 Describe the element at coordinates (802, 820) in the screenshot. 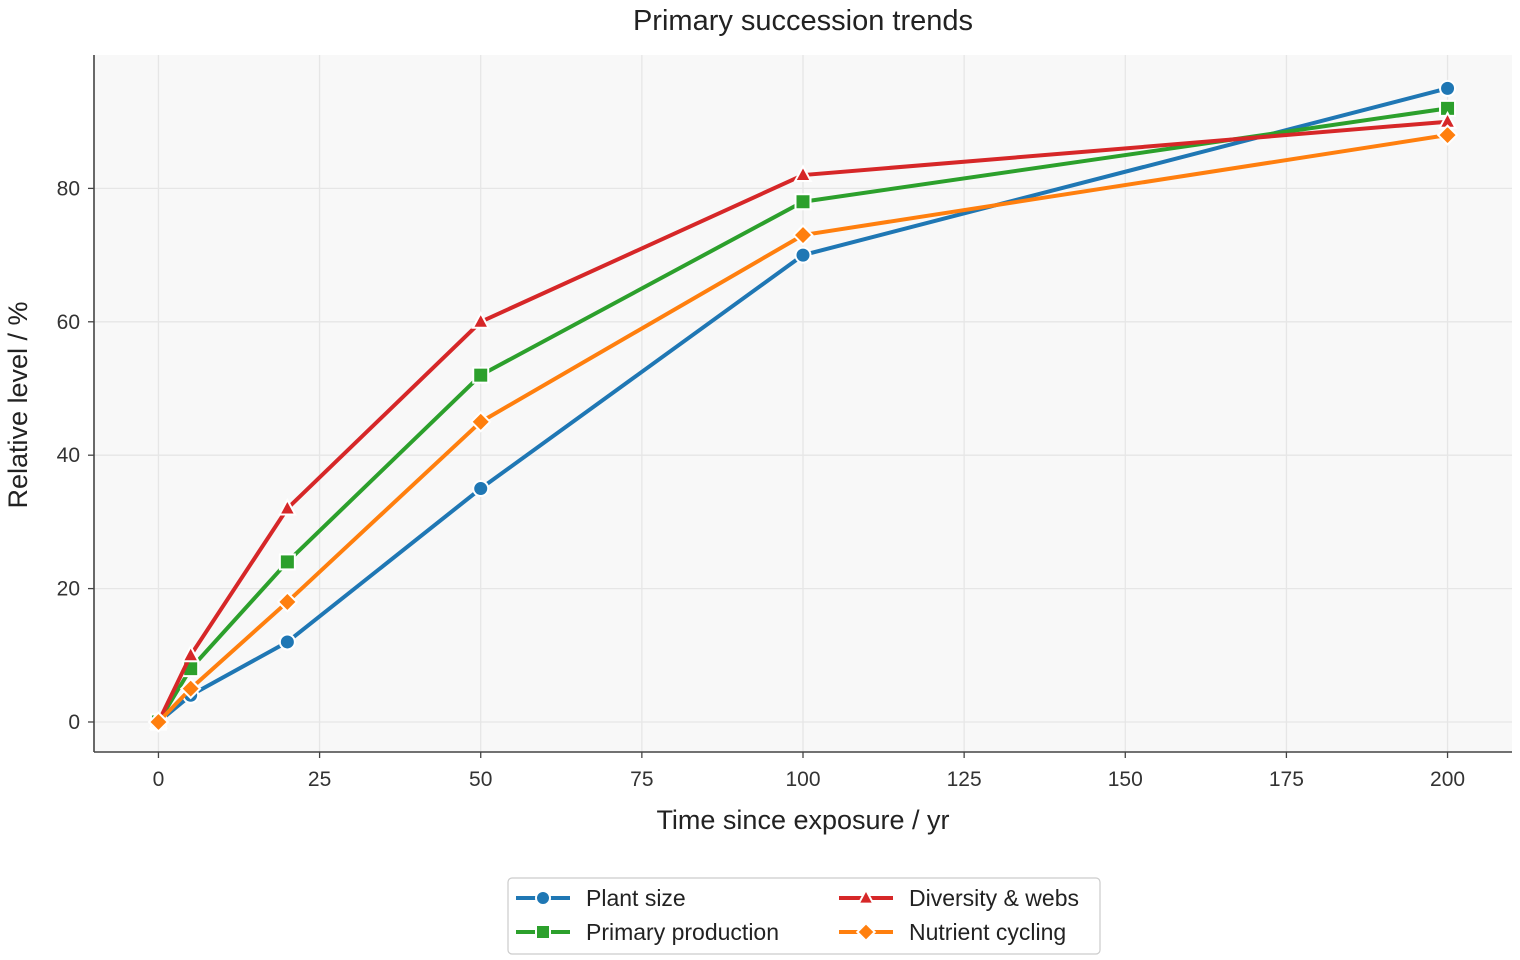

I see `x-axis-title: Time since exposure / yr` at that location.